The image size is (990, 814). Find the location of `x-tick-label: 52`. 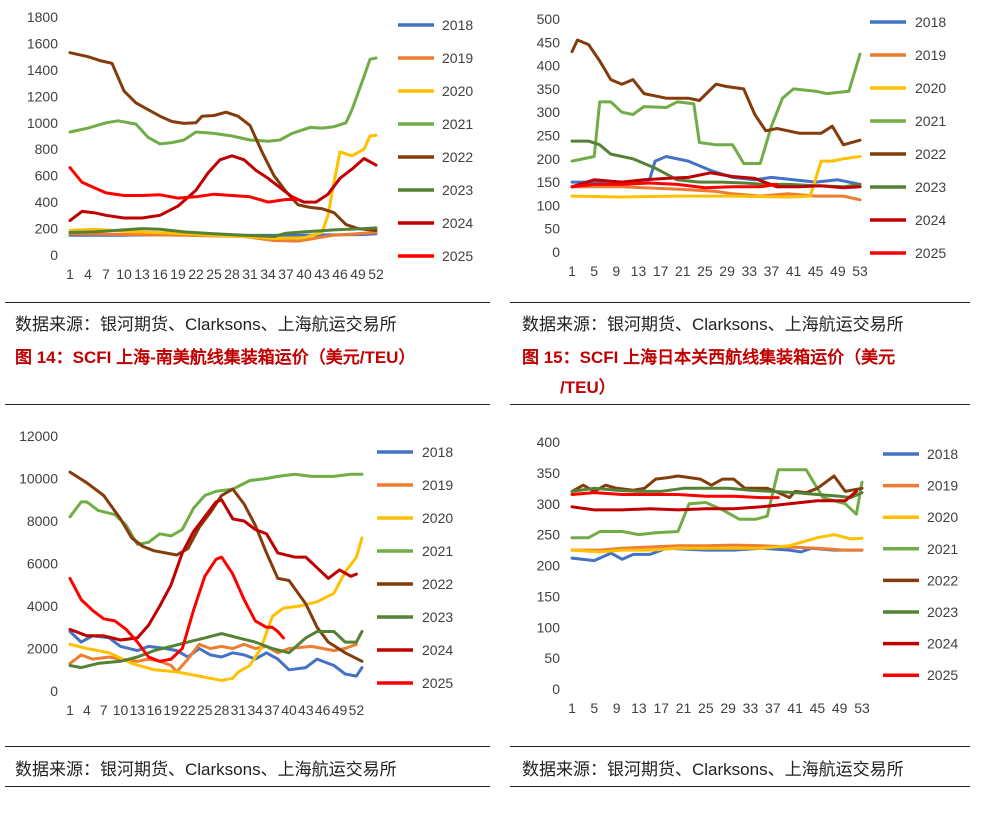

x-tick-label: 52 is located at coordinates (357, 710).